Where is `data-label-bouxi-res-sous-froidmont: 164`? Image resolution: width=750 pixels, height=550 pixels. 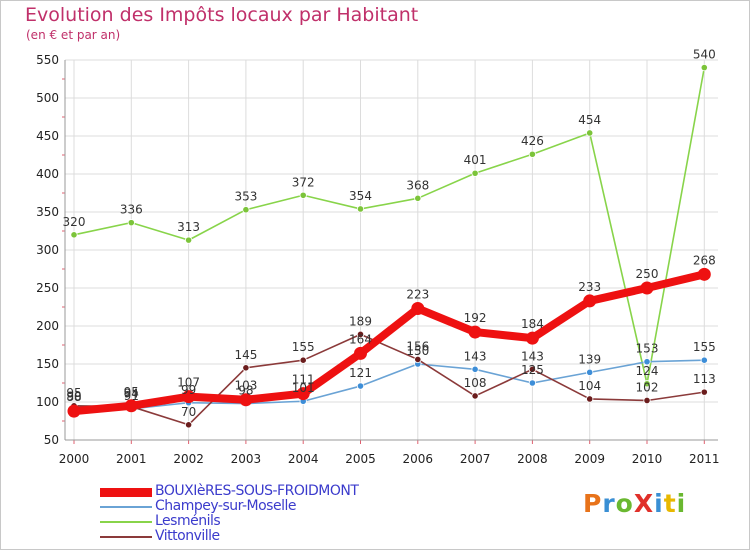 data-label-bouxi-res-sous-froidmont: 164 is located at coordinates (360, 339).